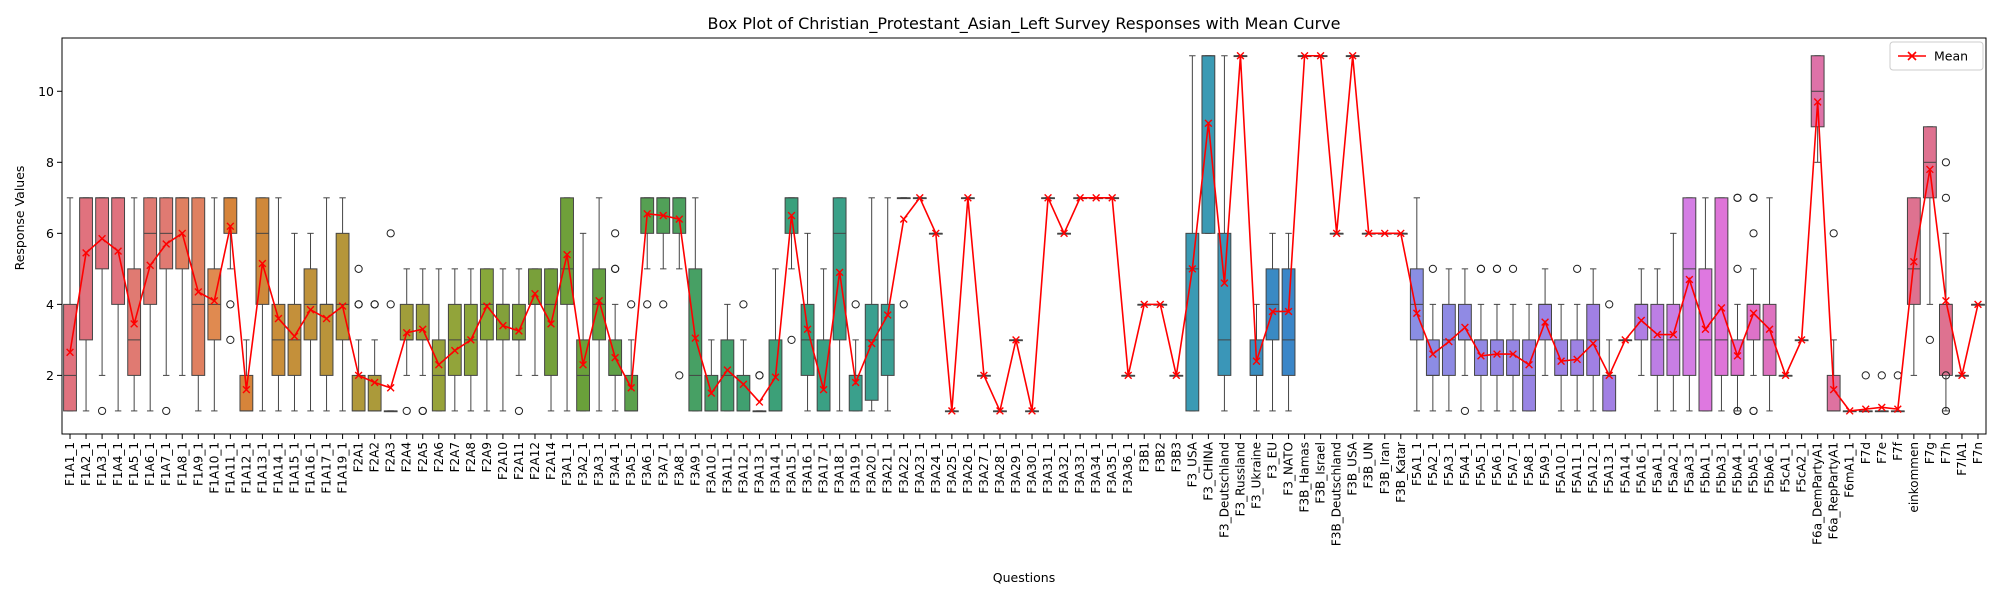 This screenshot has width=2000, height=604. Describe the element at coordinates (1305, 477) in the screenshot. I see `x-tick-label: F3B_Hamas` at that location.